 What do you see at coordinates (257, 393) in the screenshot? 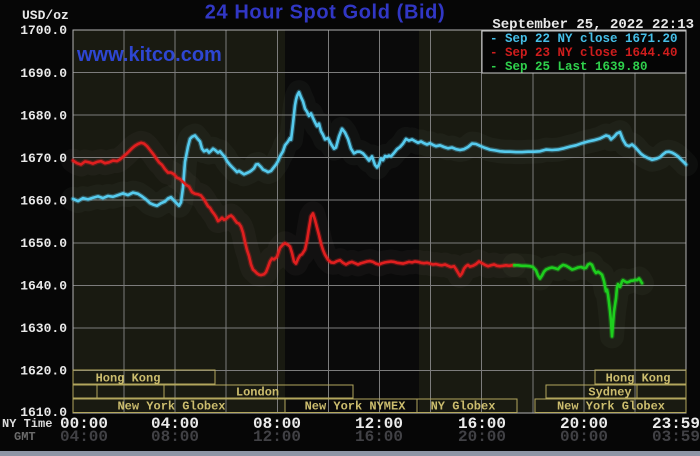
I see `svg-text: London` at bounding box center [257, 393].